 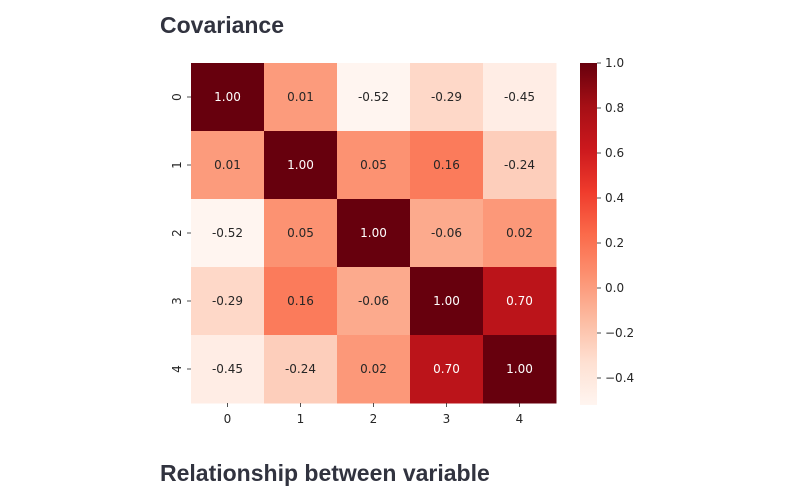 What do you see at coordinates (607, 230) in the screenshot?
I see `colorbar: −0.4 −0.2 0.0 0.2 0.4 0.6 0.8 1.0` at bounding box center [607, 230].